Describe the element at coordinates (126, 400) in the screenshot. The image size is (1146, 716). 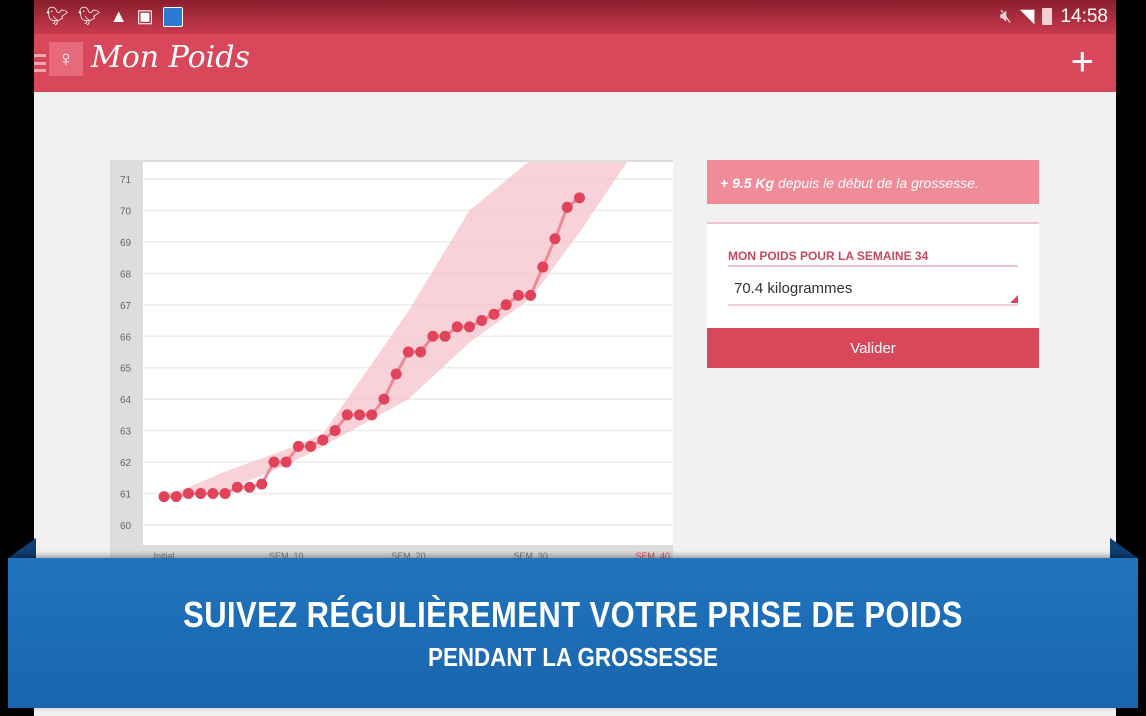
I see `y-tick-label: 64` at that location.